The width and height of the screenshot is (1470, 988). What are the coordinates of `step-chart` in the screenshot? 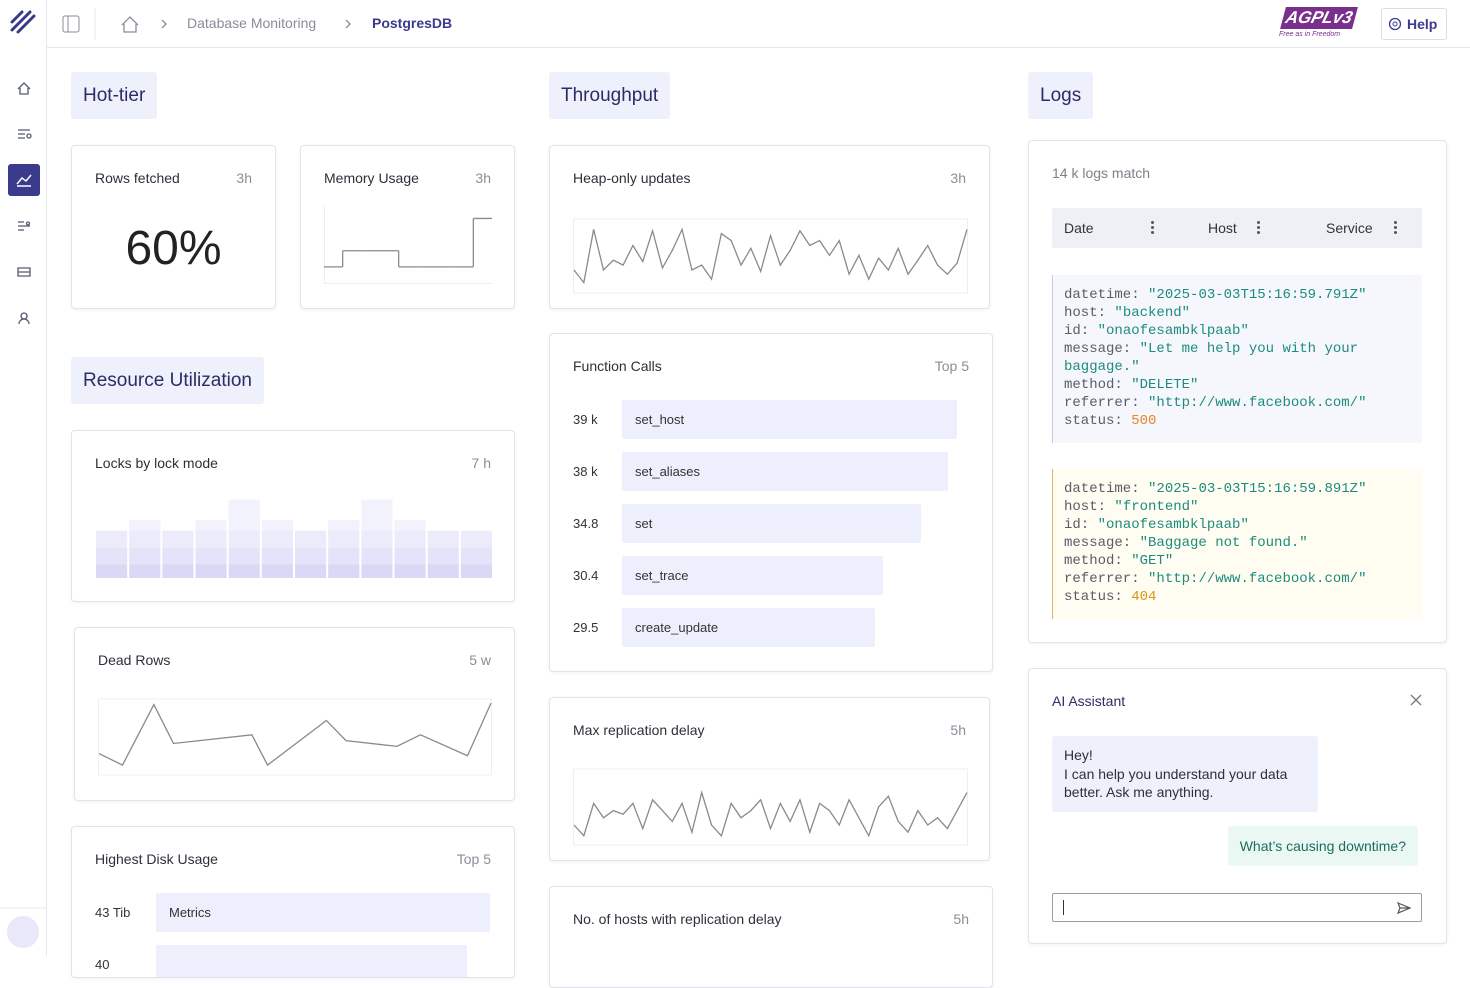 It's located at (408, 245).